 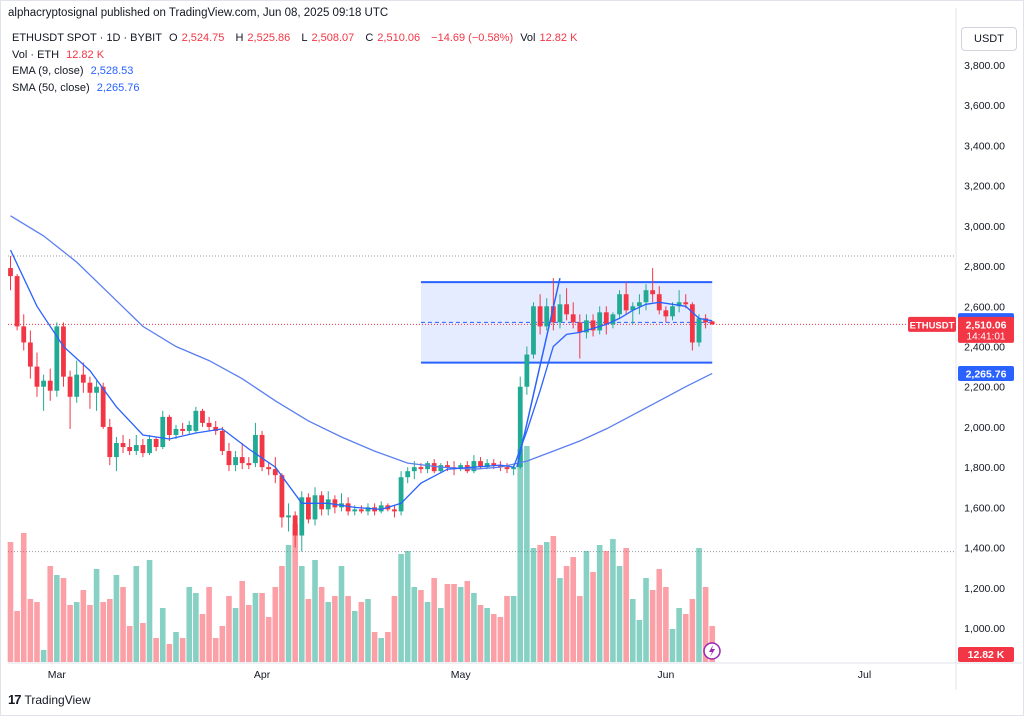 What do you see at coordinates (48, 71) in the screenshot?
I see `ema-label: EMA (9, close)` at bounding box center [48, 71].